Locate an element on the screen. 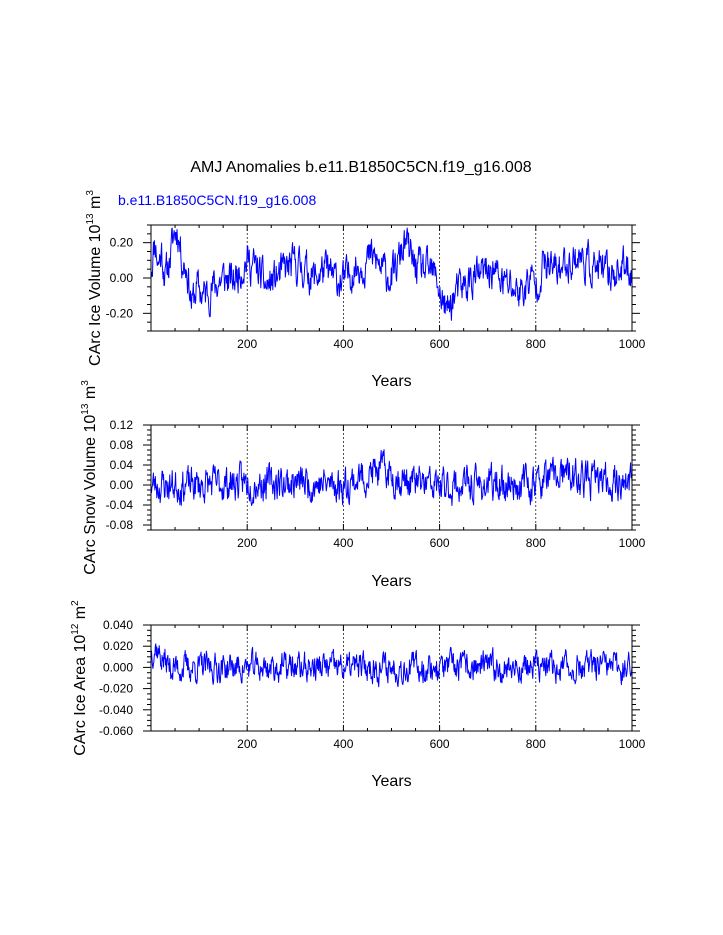 This screenshot has height=935, width=723. y-tick-label-snow: -0.04 is located at coordinates (120, 505).